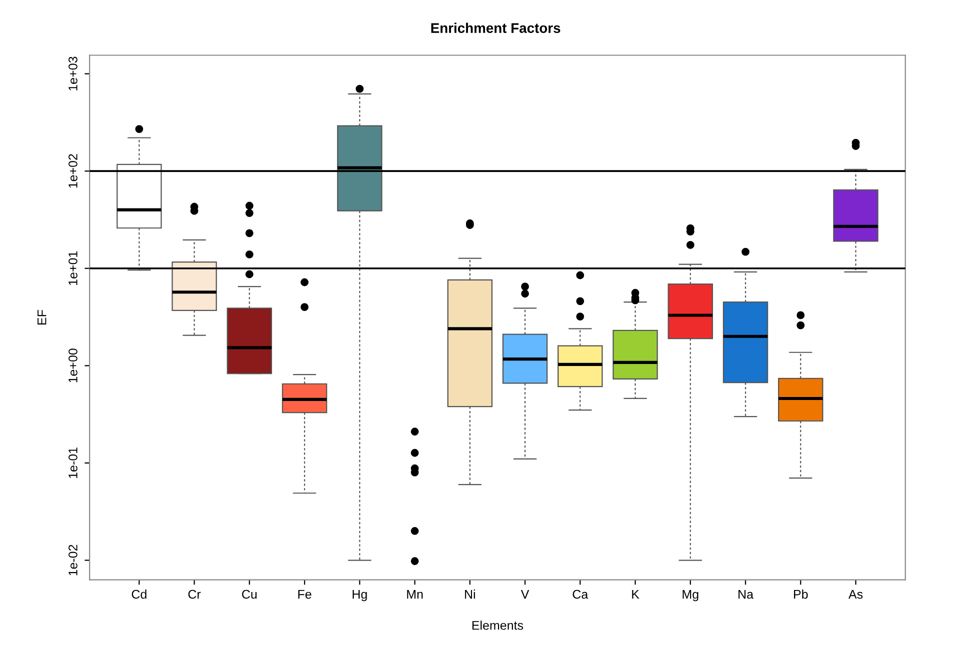 This screenshot has width=953, height=650. Describe the element at coordinates (139, 594) in the screenshot. I see `x-tick-label: Cd` at that location.